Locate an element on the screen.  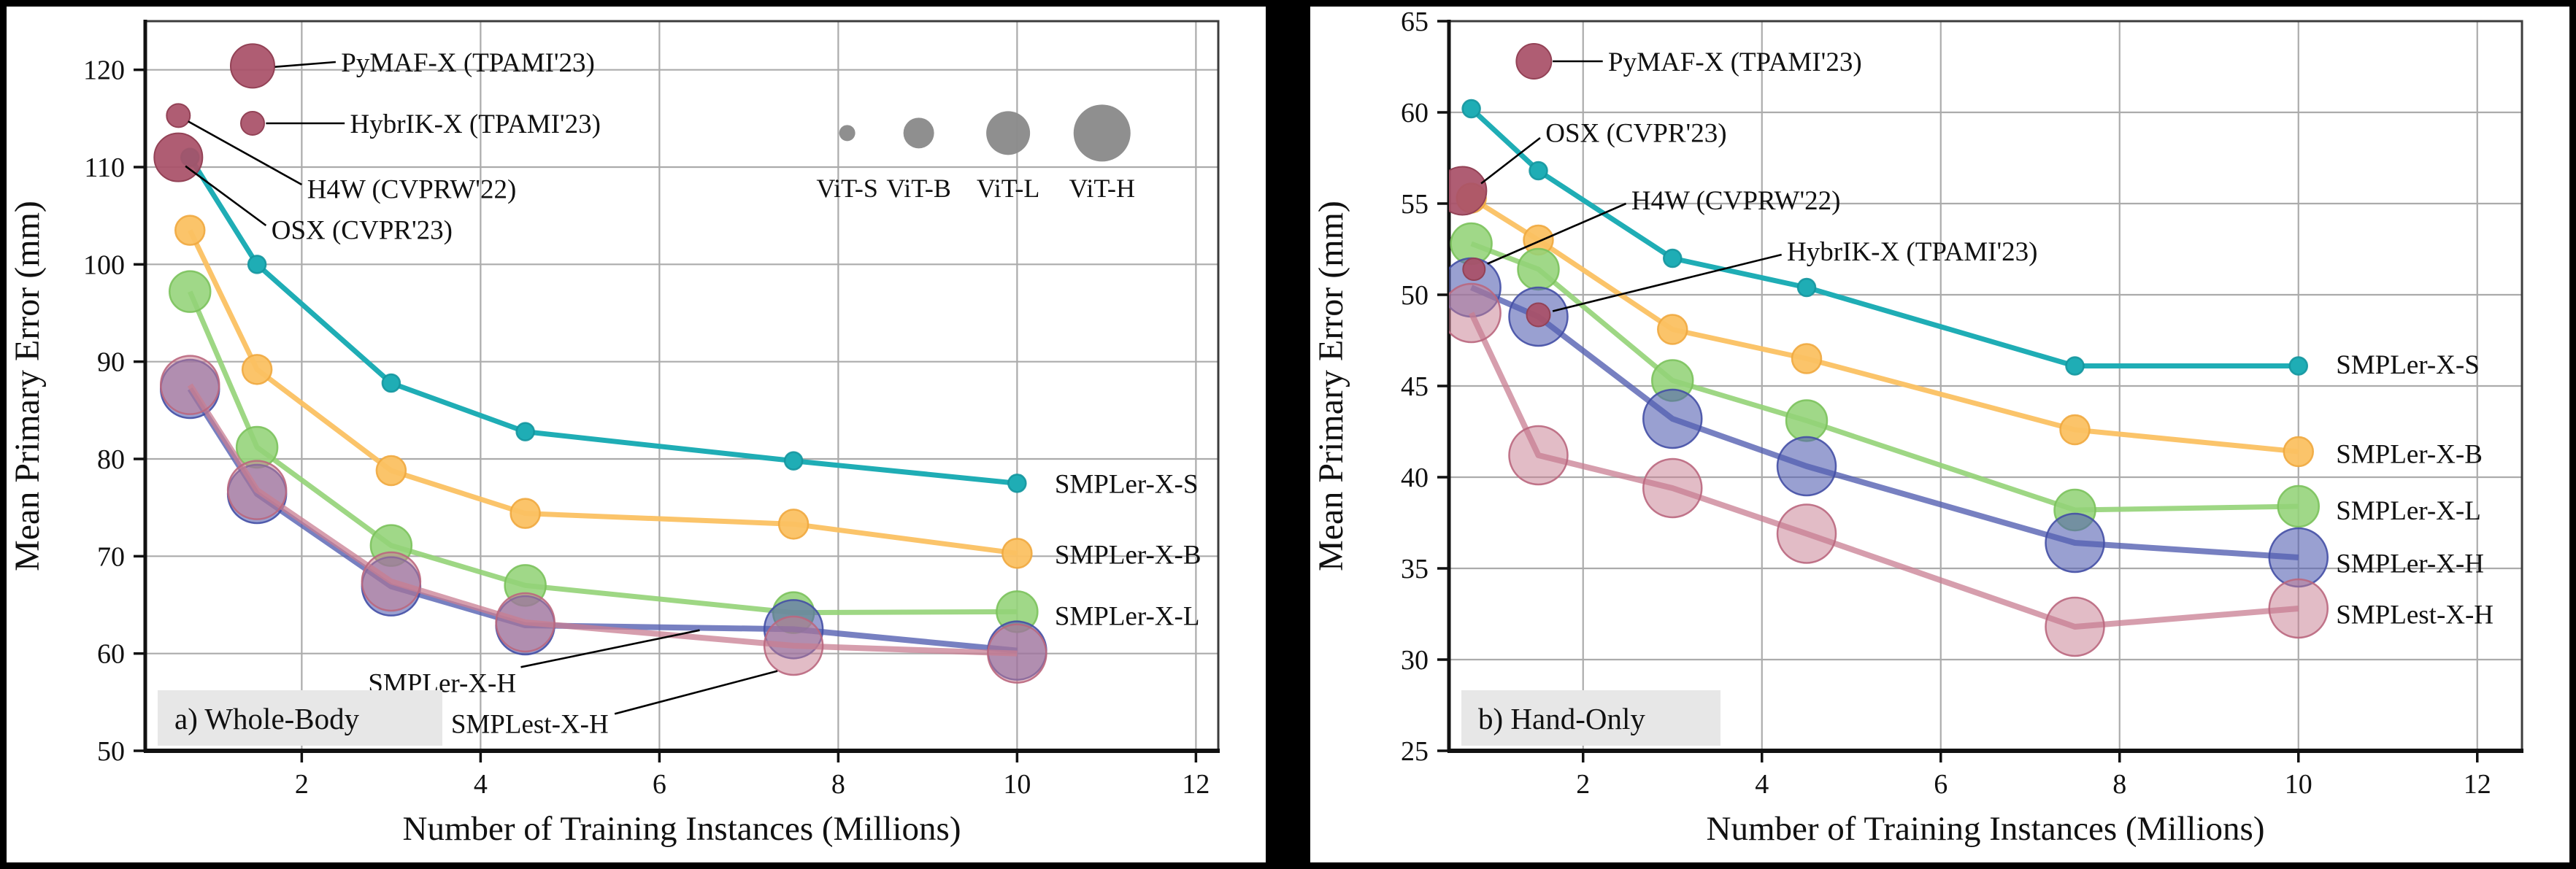
annotation-label: H4W (CVPRW'22) is located at coordinates (1736, 201).